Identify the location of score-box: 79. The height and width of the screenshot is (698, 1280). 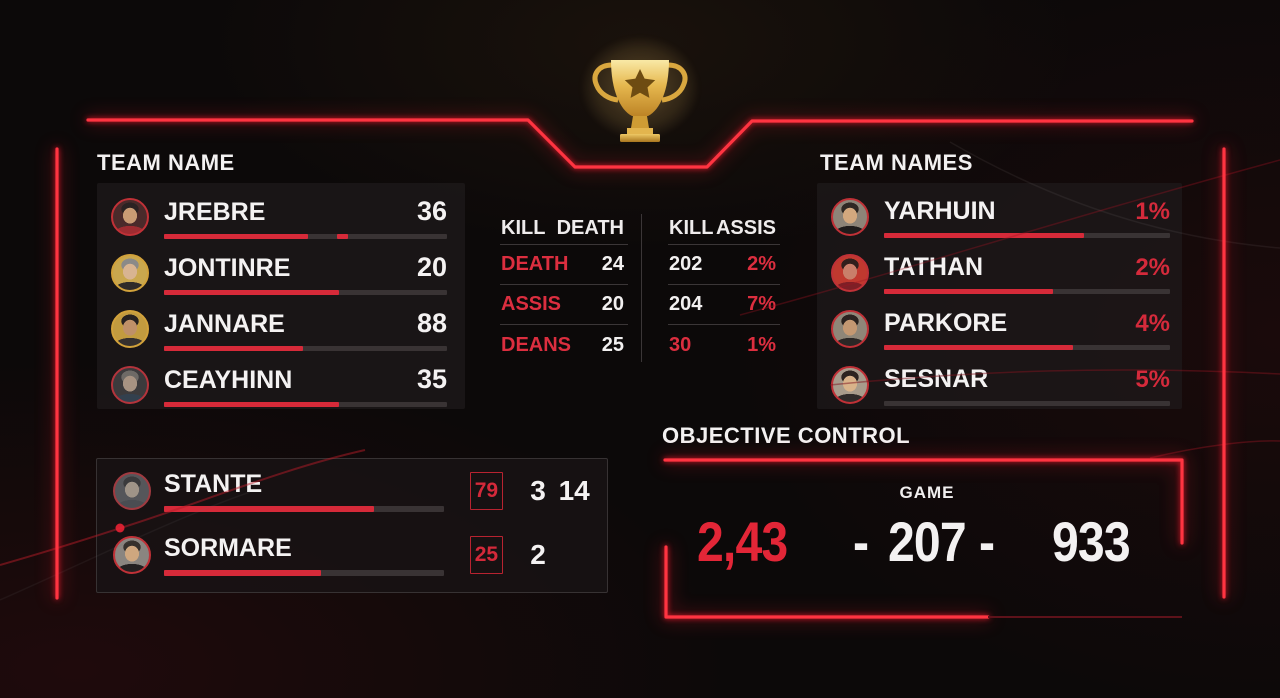
(486, 491).